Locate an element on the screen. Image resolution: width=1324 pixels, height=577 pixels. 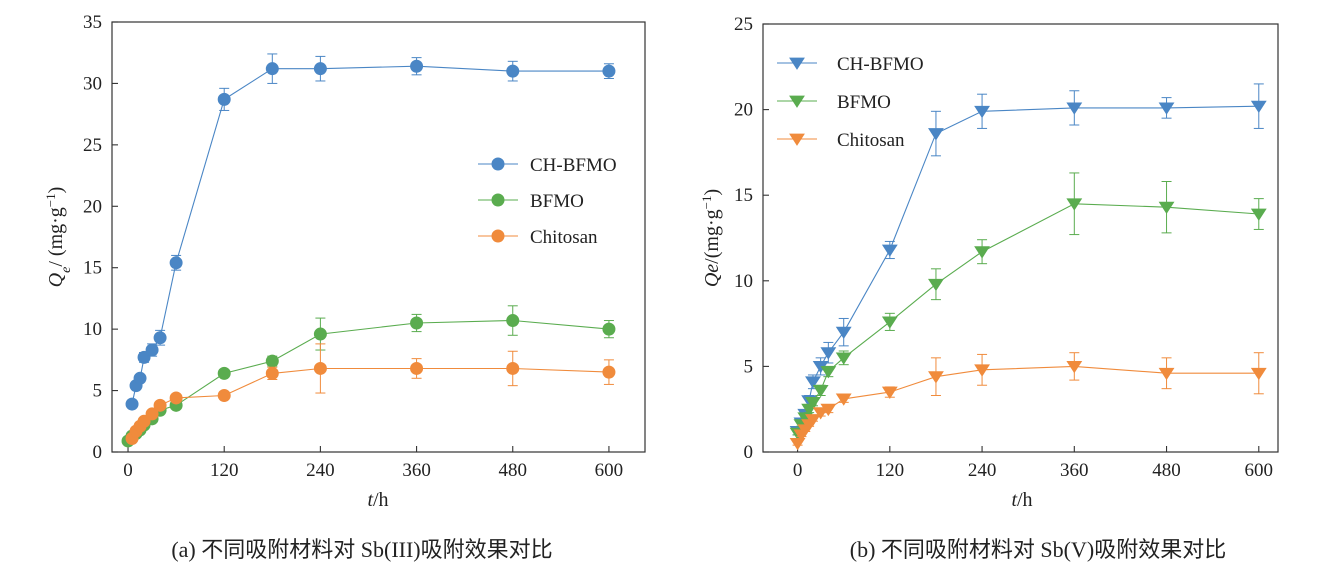
a-y-tick-label: 5 is located at coordinates (98, 391).